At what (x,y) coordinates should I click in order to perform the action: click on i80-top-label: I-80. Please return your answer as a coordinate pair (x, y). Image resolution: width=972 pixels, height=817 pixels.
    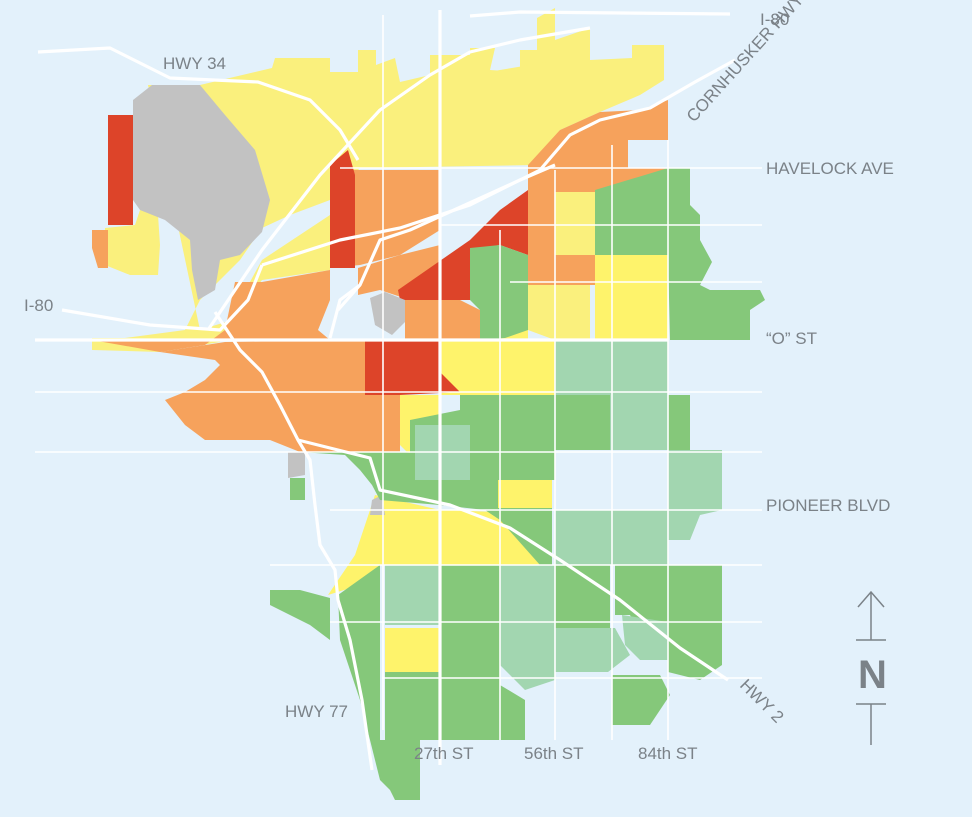
    Looking at the image, I should click on (774, 19).